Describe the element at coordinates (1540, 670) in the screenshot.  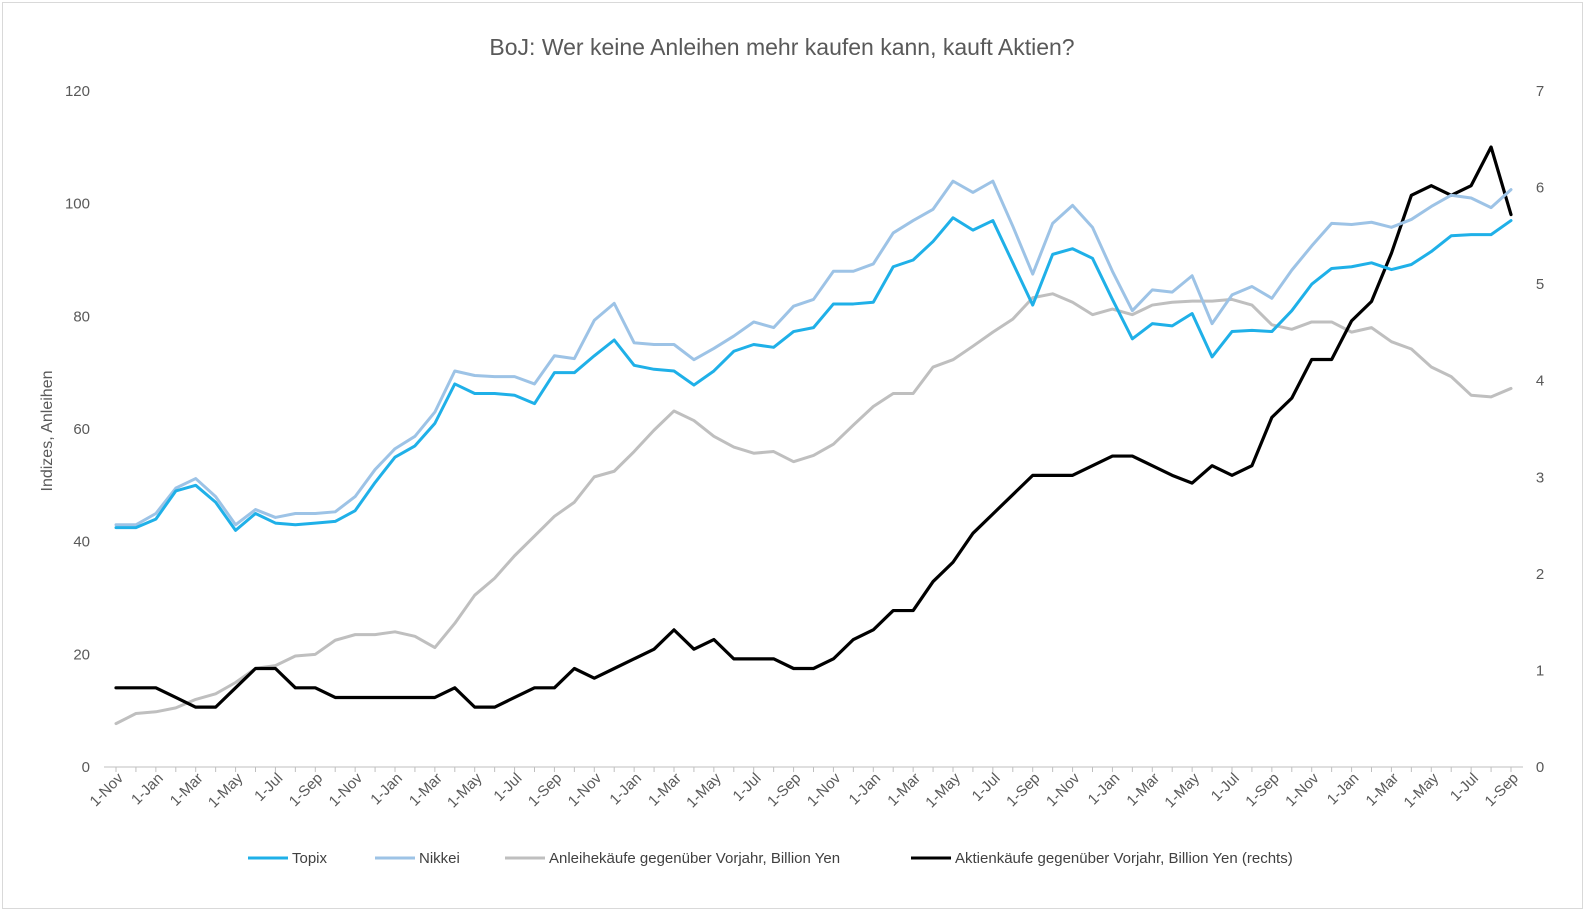
I see `y2-tick-label-1: 1` at that location.